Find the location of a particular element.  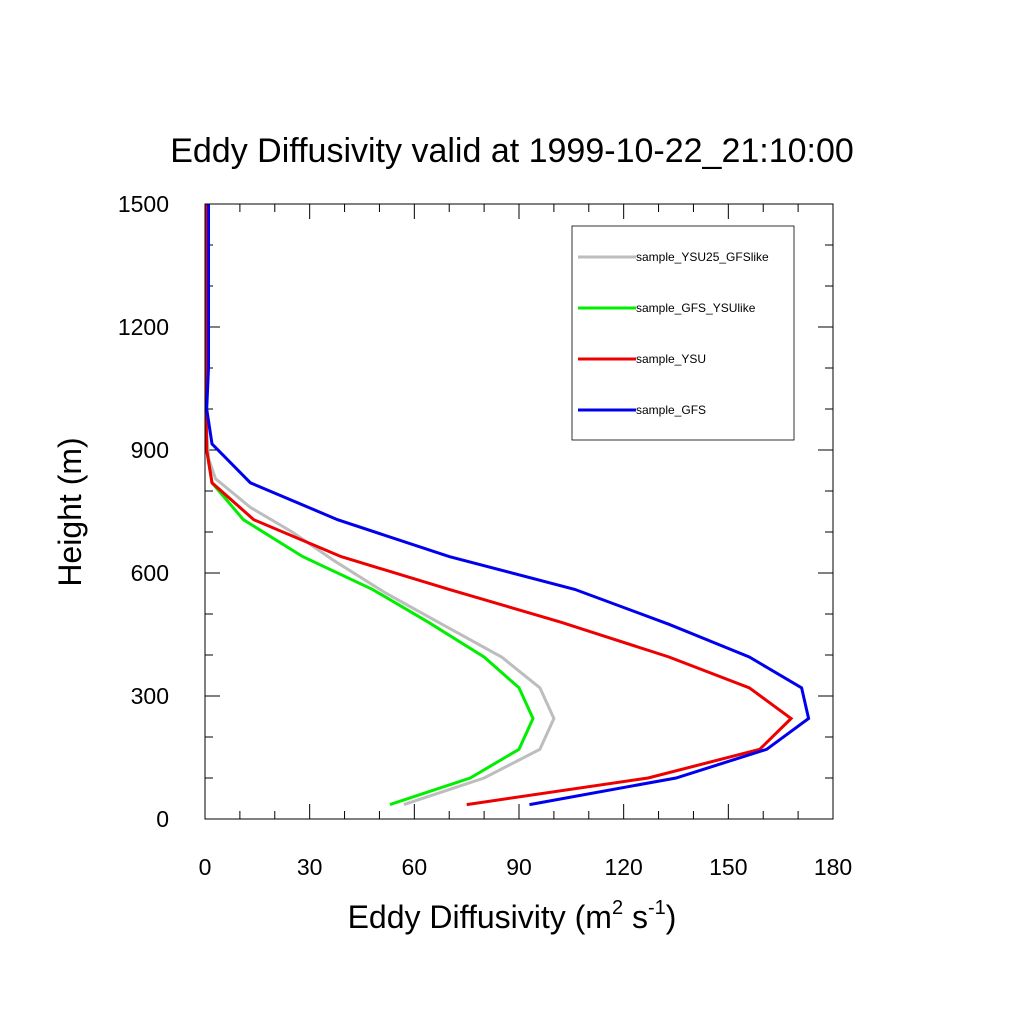

y-tick-label: 900 is located at coordinates (150, 450).